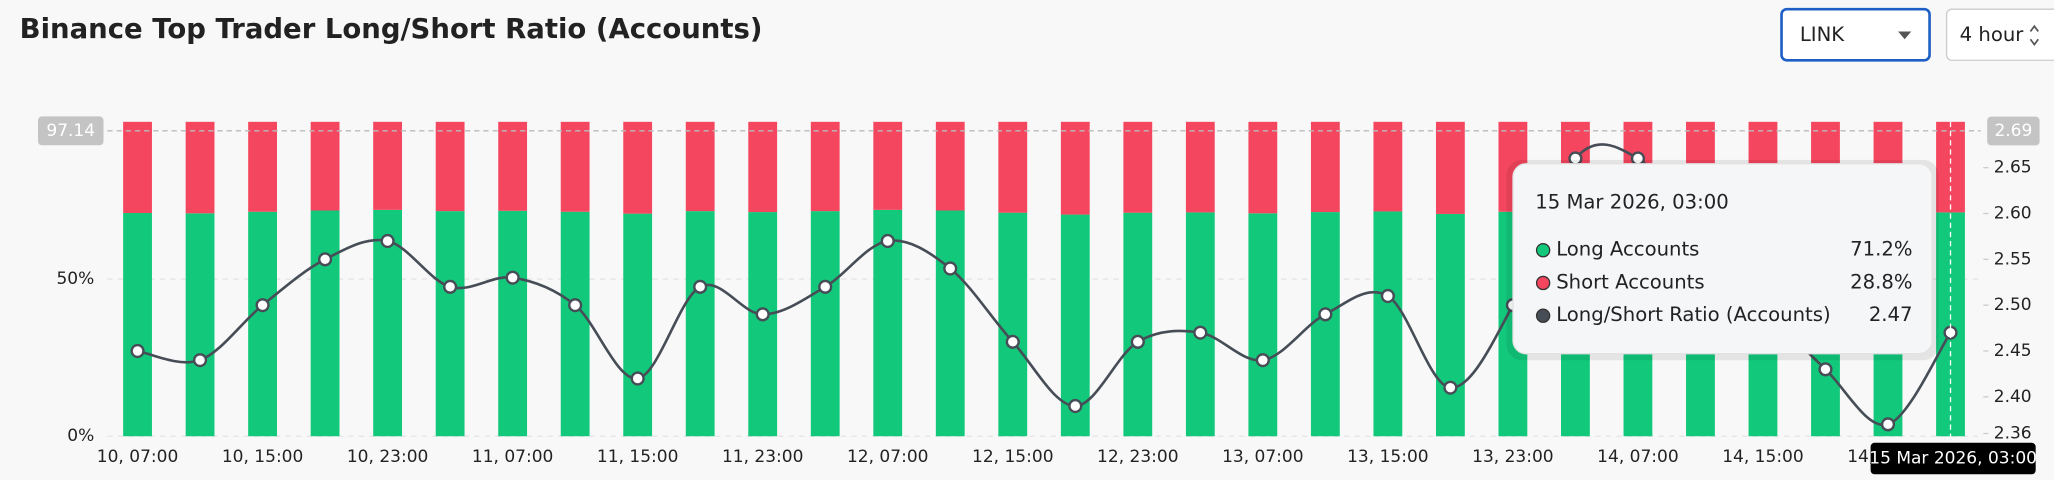 This screenshot has height=480, width=2054. What do you see at coordinates (138, 457) in the screenshot?
I see `x-tick-label: 10, 07:00` at bounding box center [138, 457].